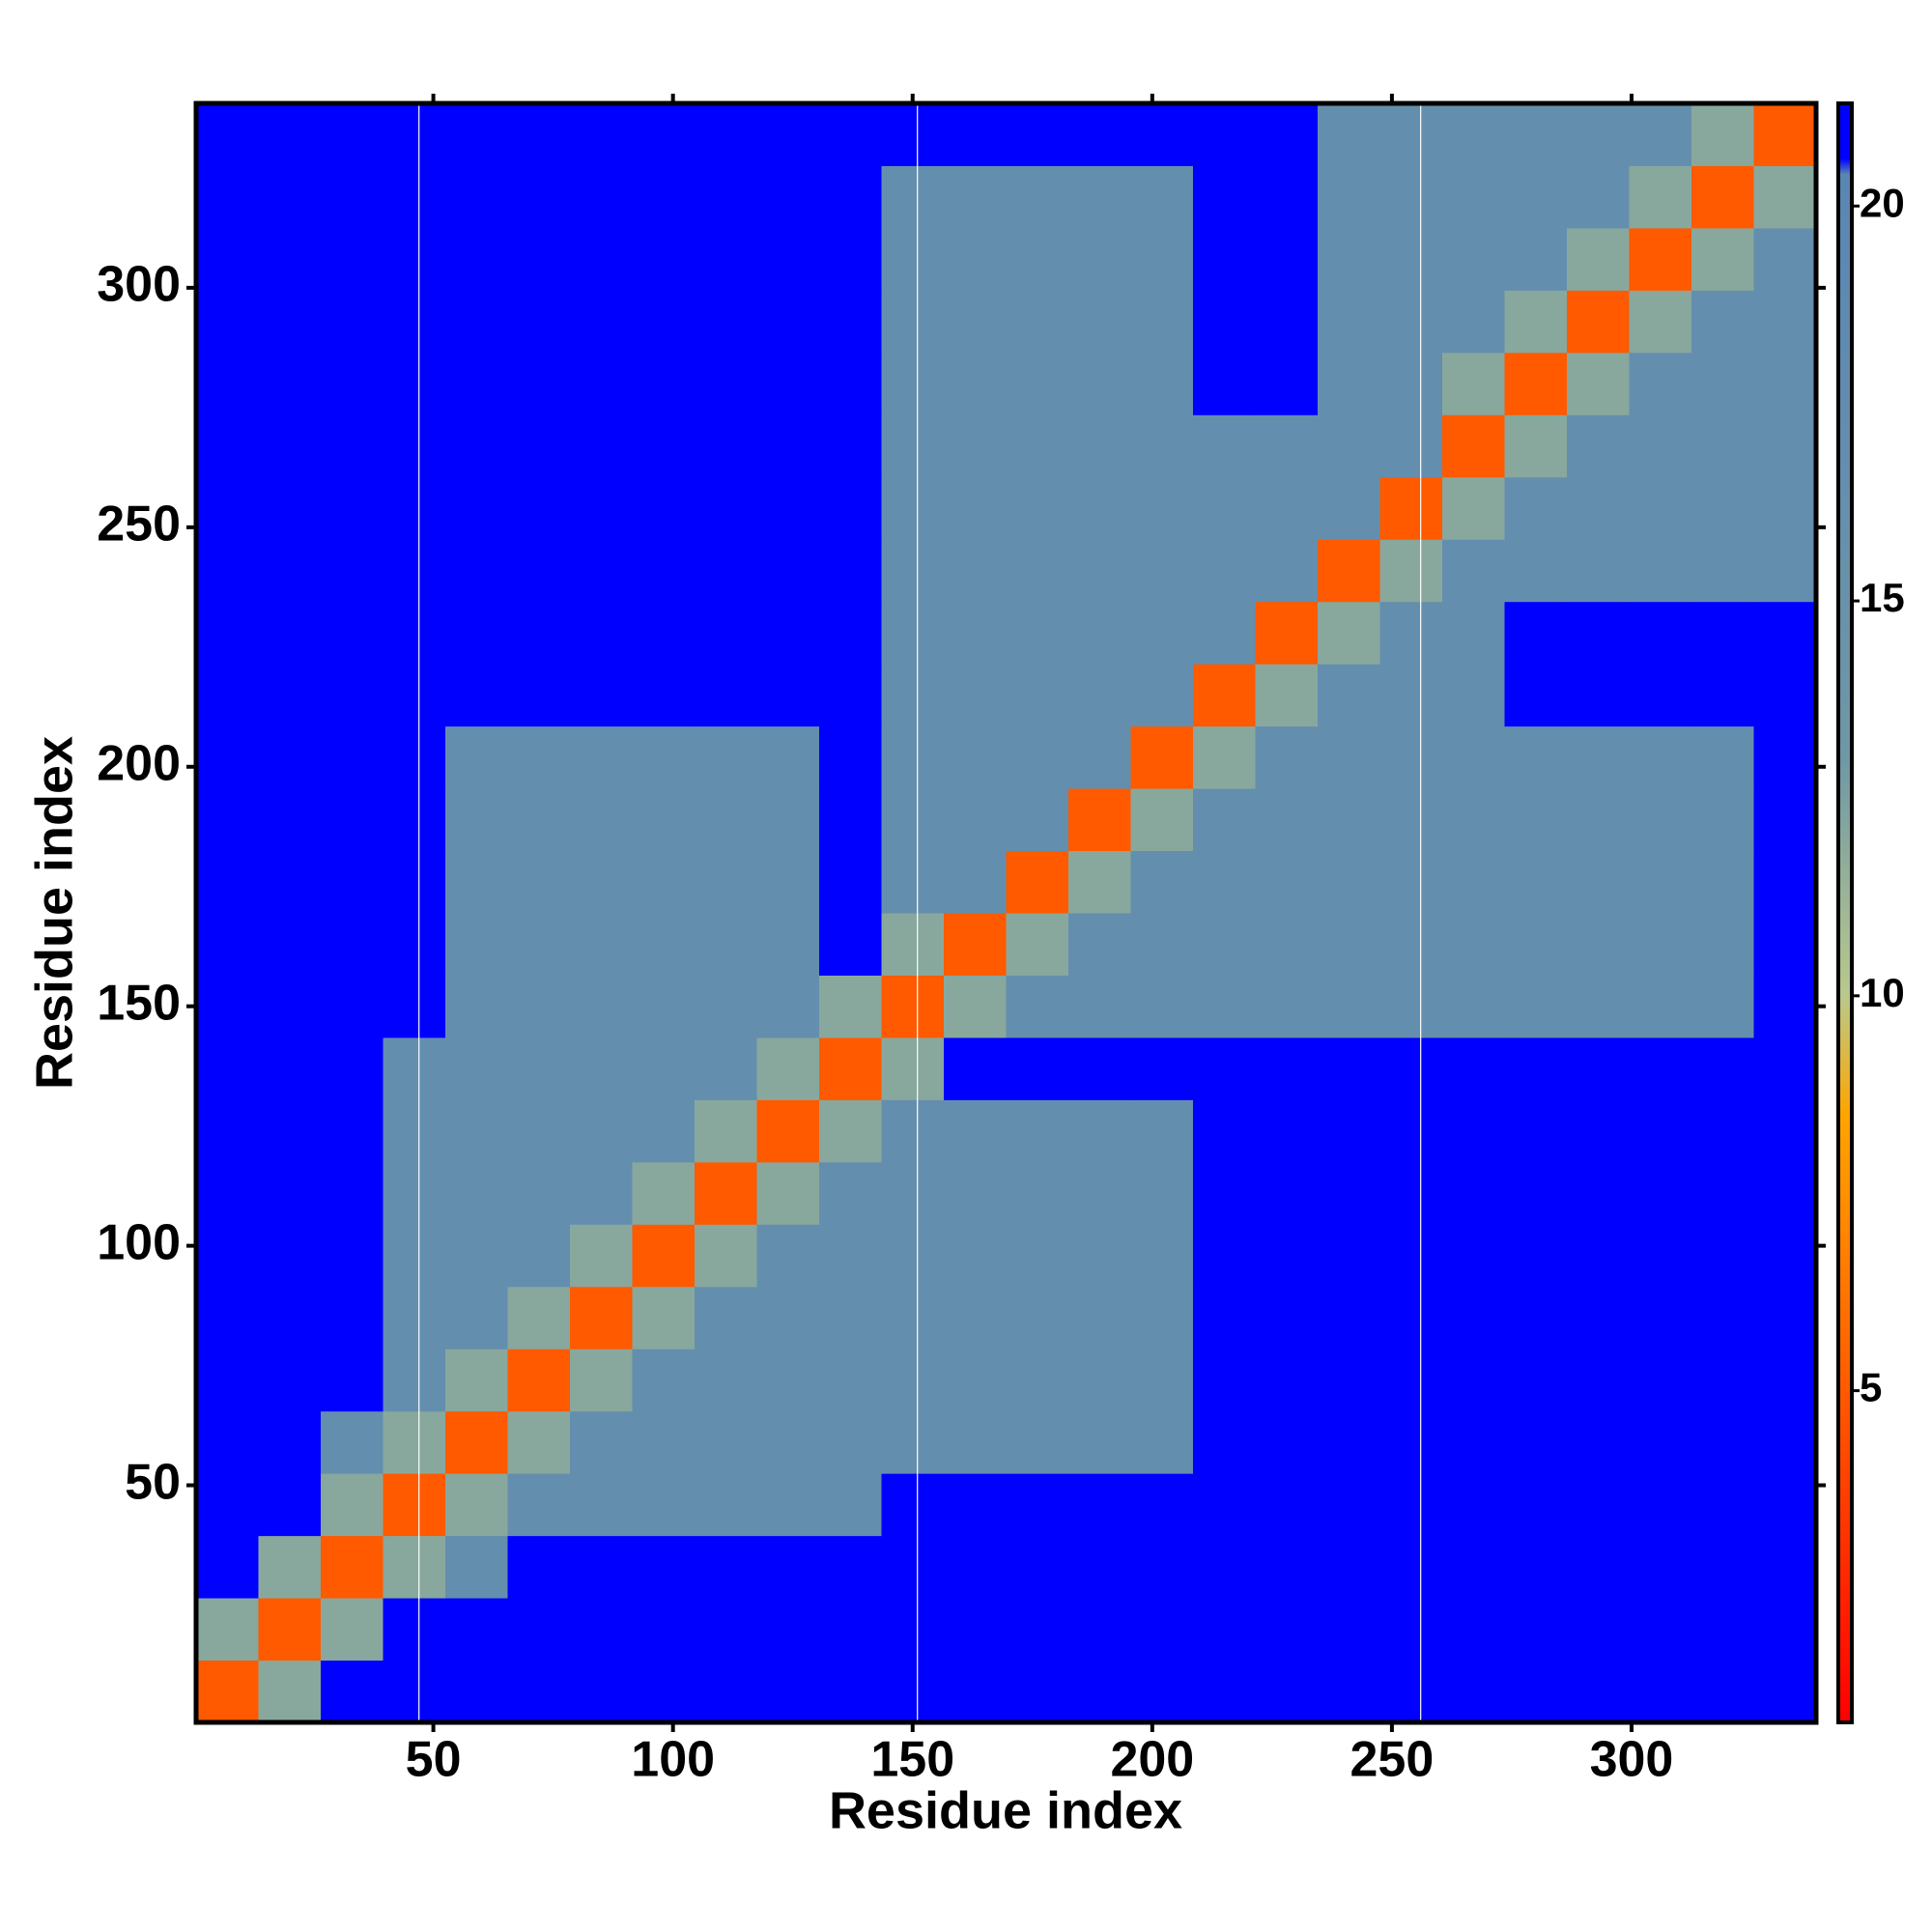 The width and height of the screenshot is (1932, 1932). What do you see at coordinates (1005, 1810) in the screenshot?
I see `x-axis-title: Residue index` at bounding box center [1005, 1810].